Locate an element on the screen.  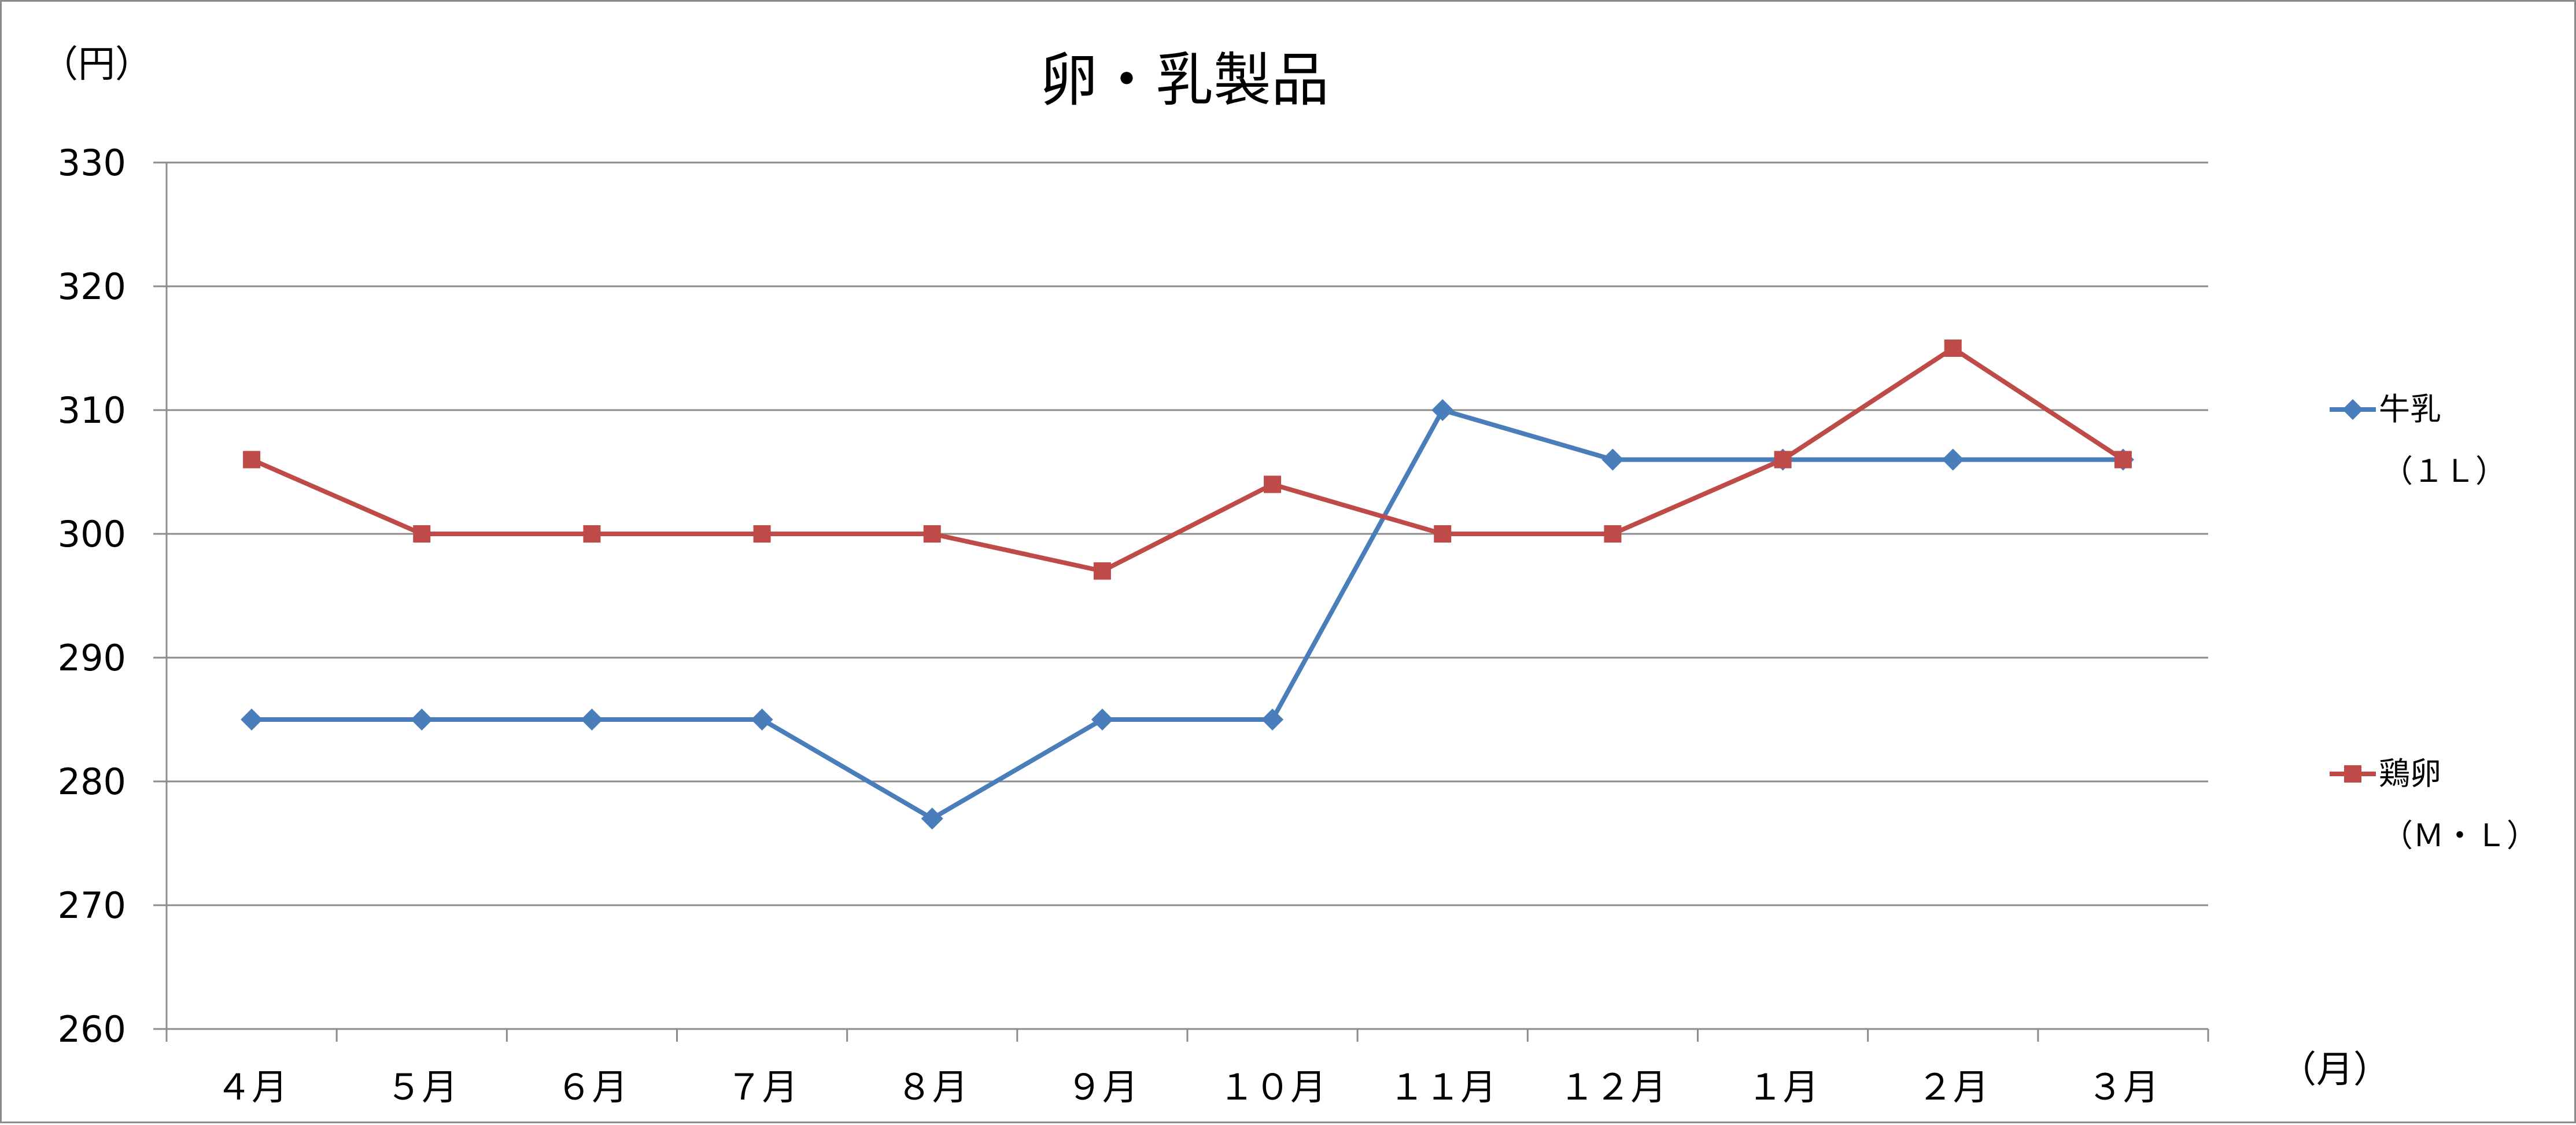
y-tick-label: 290 is located at coordinates (92, 658).